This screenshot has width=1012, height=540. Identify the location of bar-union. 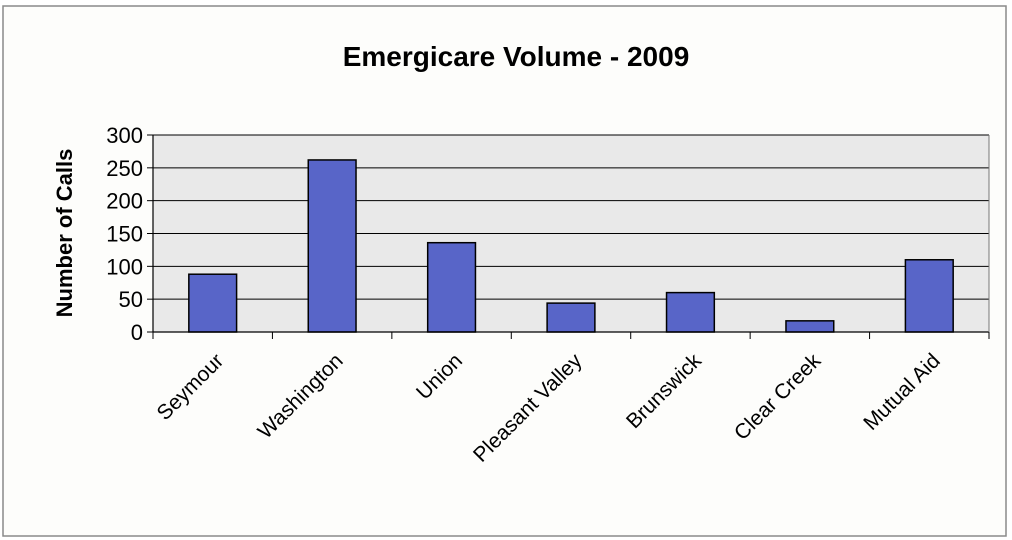
(451, 287).